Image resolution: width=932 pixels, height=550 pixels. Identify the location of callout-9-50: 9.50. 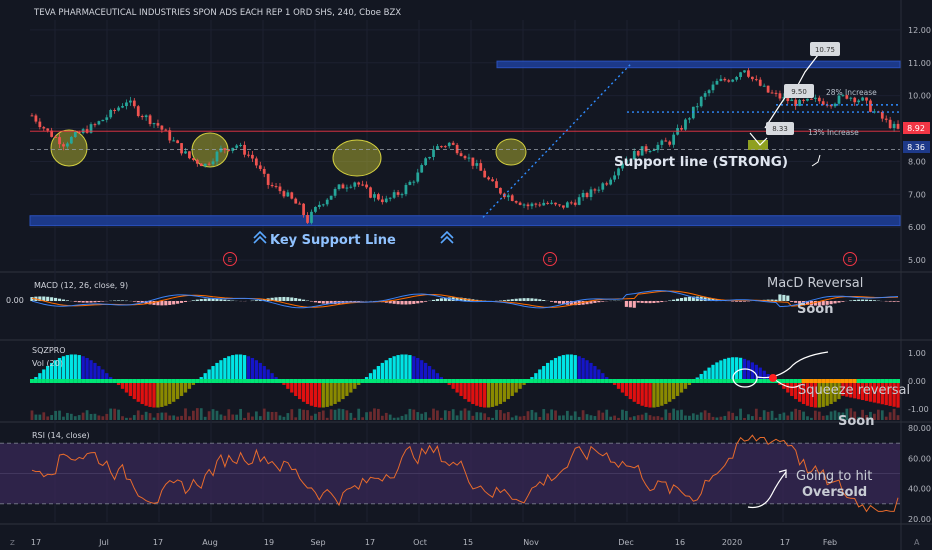
(799, 91).